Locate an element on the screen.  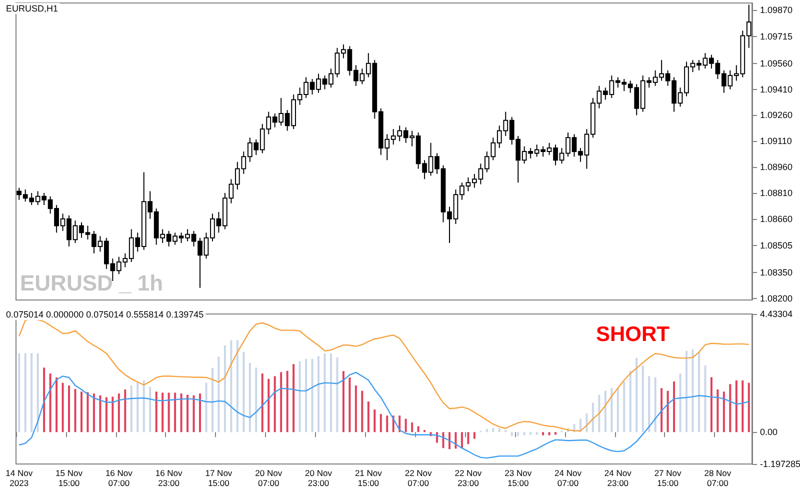
y-tick-label: 1.08200 is located at coordinates (776, 298).